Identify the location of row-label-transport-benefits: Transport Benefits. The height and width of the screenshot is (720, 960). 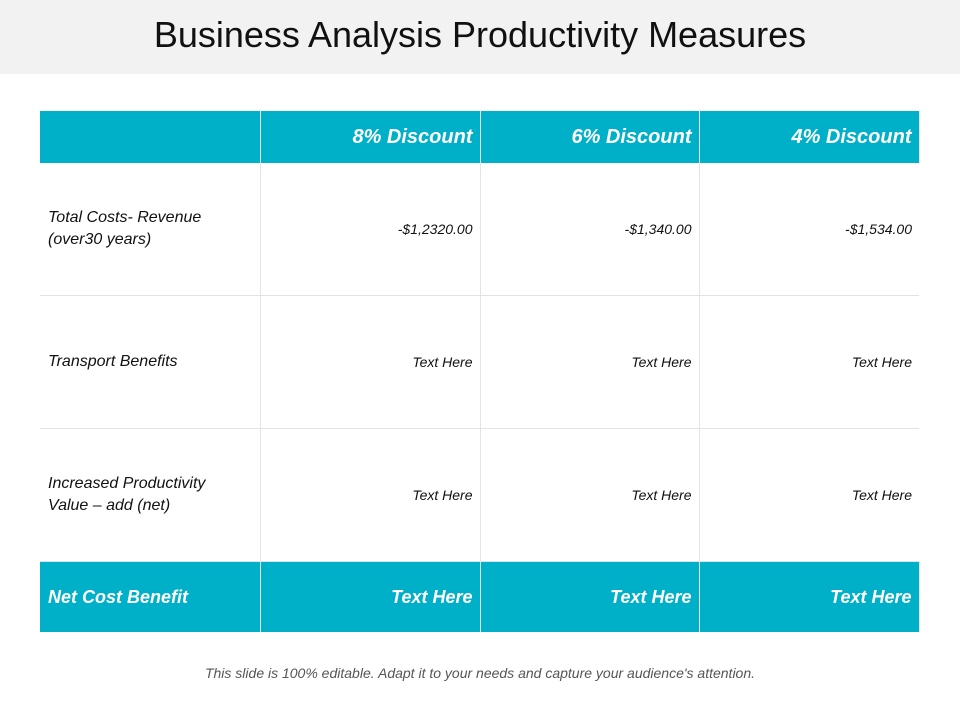
(150, 362).